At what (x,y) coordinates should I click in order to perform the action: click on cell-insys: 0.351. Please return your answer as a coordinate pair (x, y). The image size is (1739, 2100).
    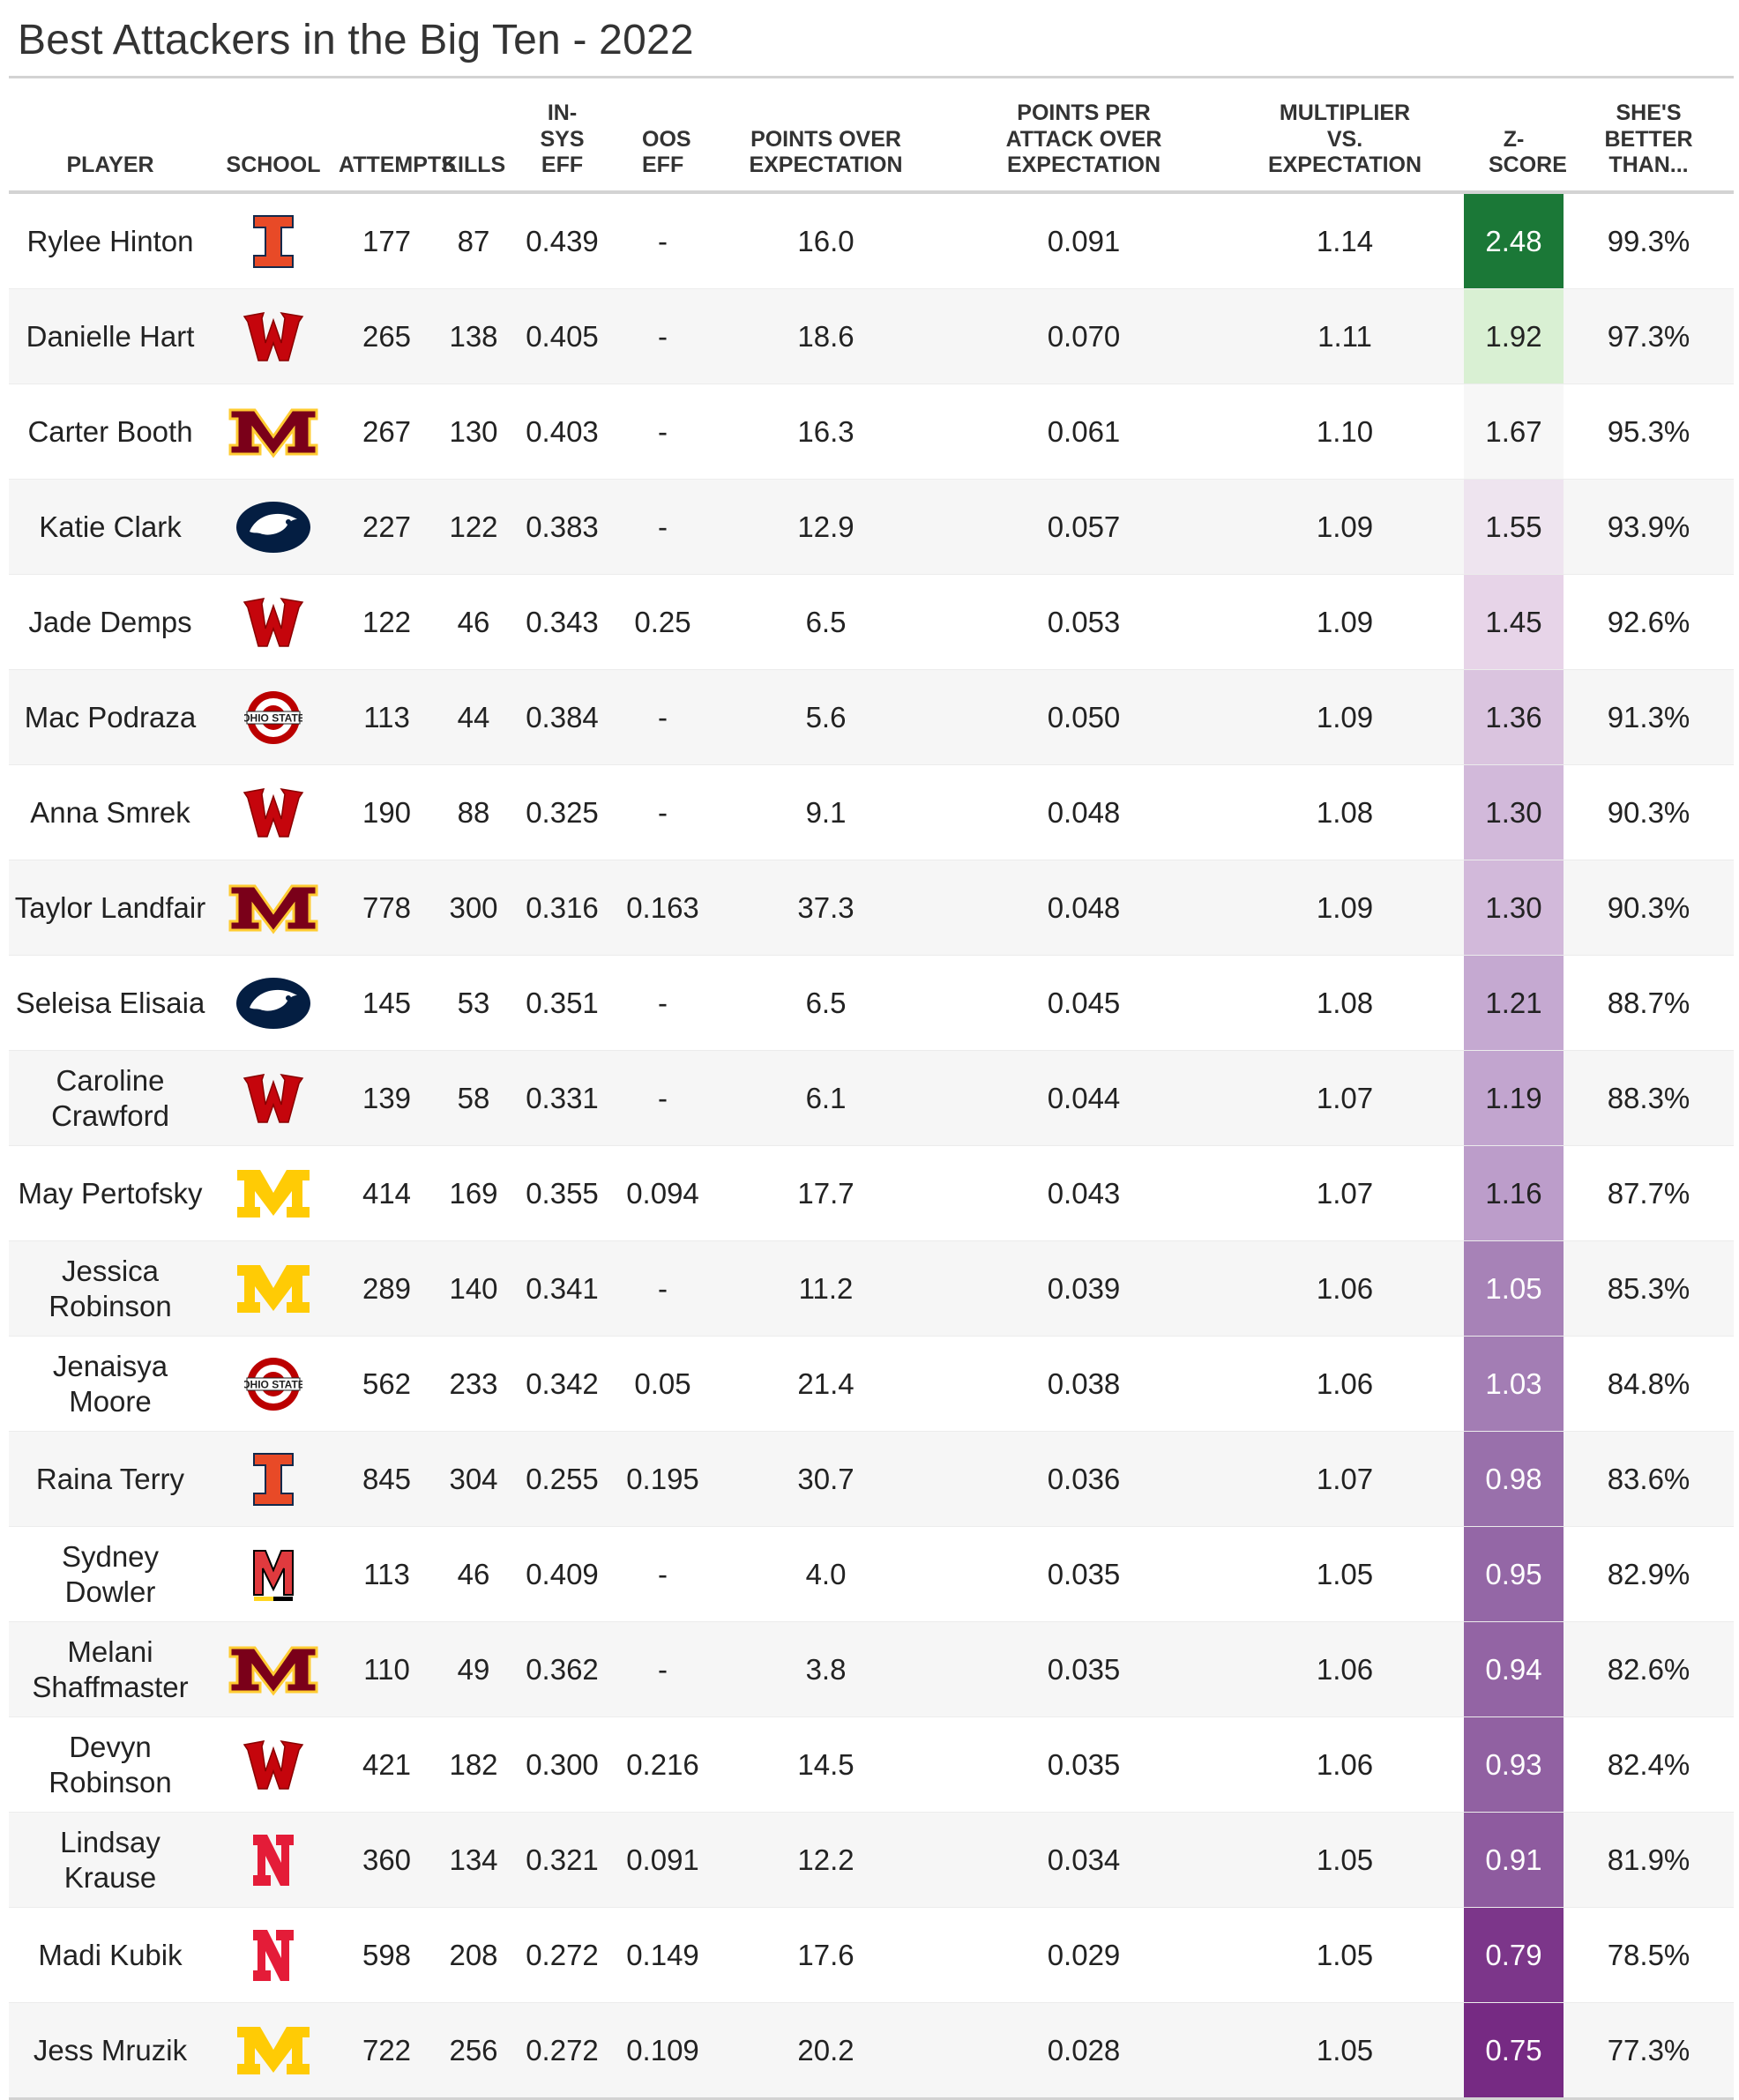
    Looking at the image, I should click on (562, 1003).